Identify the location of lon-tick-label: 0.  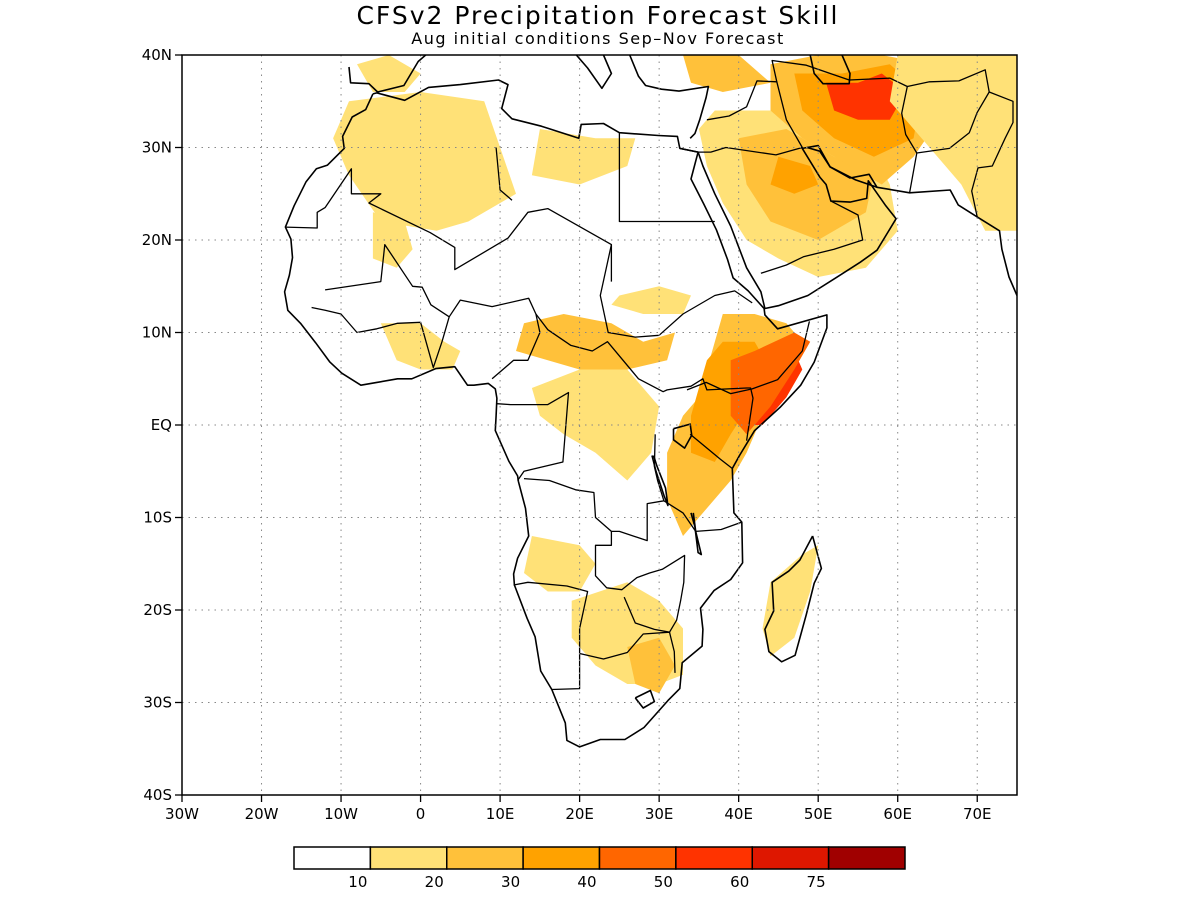
(421, 814).